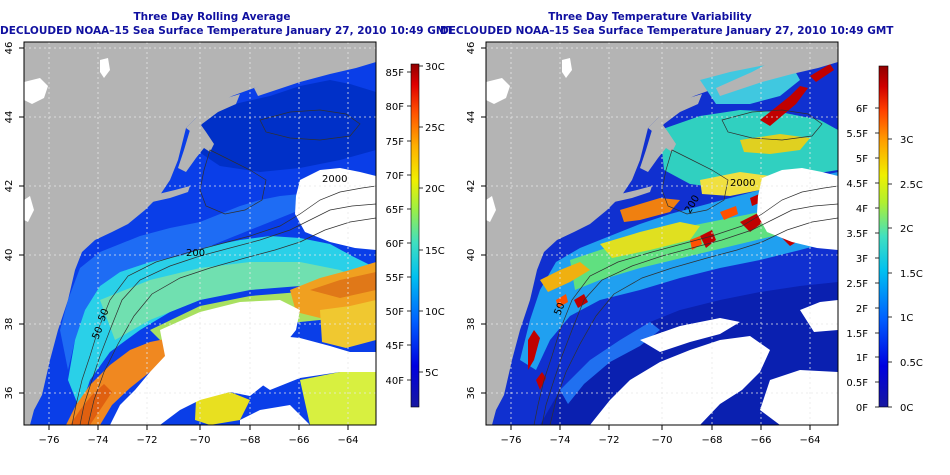 The width and height of the screenshot is (950, 475). What do you see at coordinates (890, 273) in the screenshot?
I see `right-colorbar-c-ticks` at bounding box center [890, 273].